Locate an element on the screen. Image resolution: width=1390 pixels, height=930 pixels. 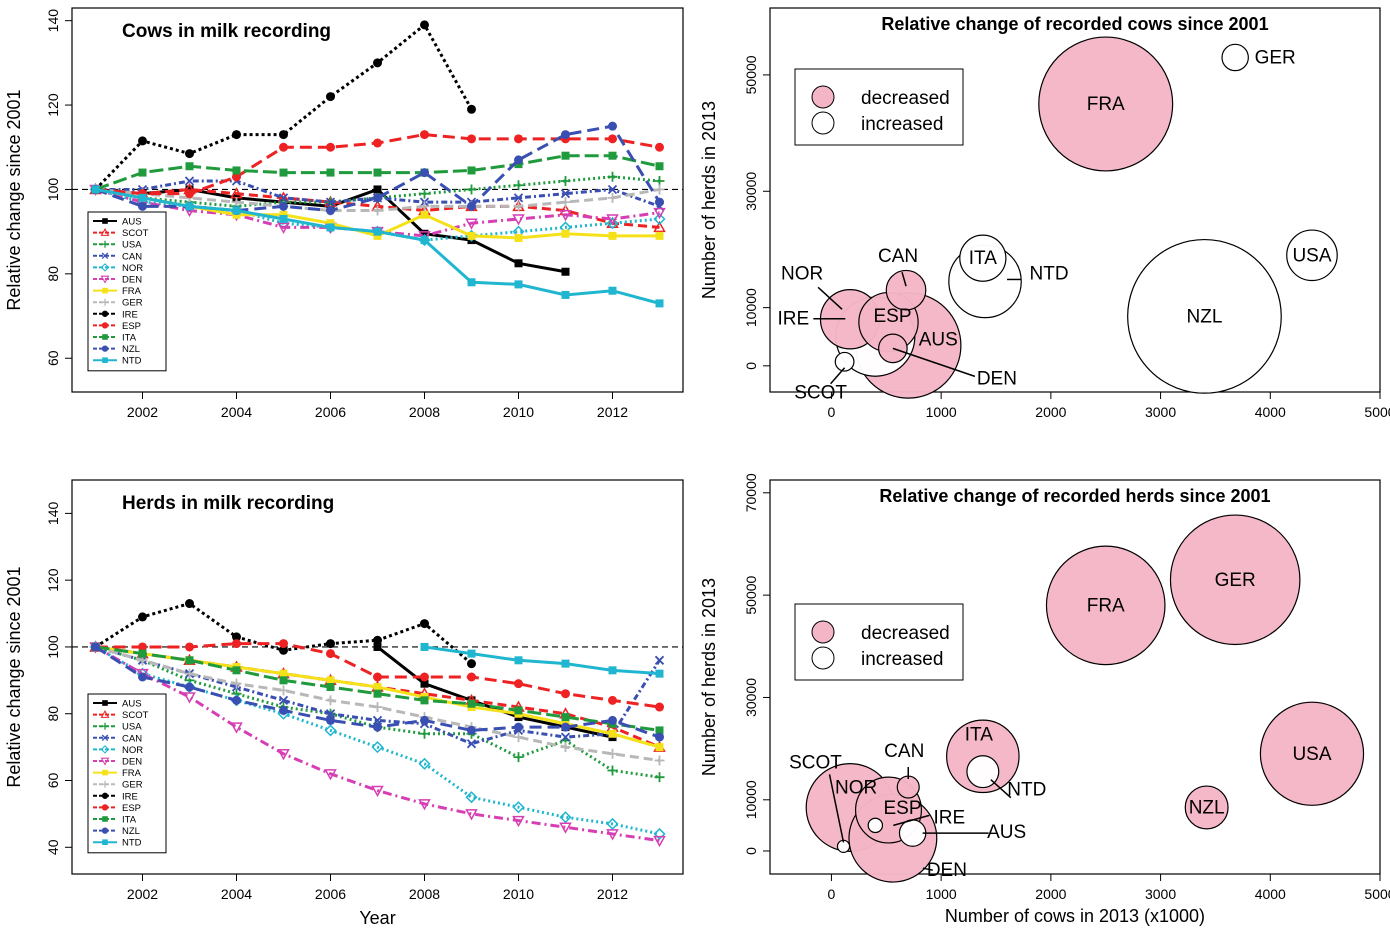
y-tick-label: 70000 is located at coordinates (751, 492).